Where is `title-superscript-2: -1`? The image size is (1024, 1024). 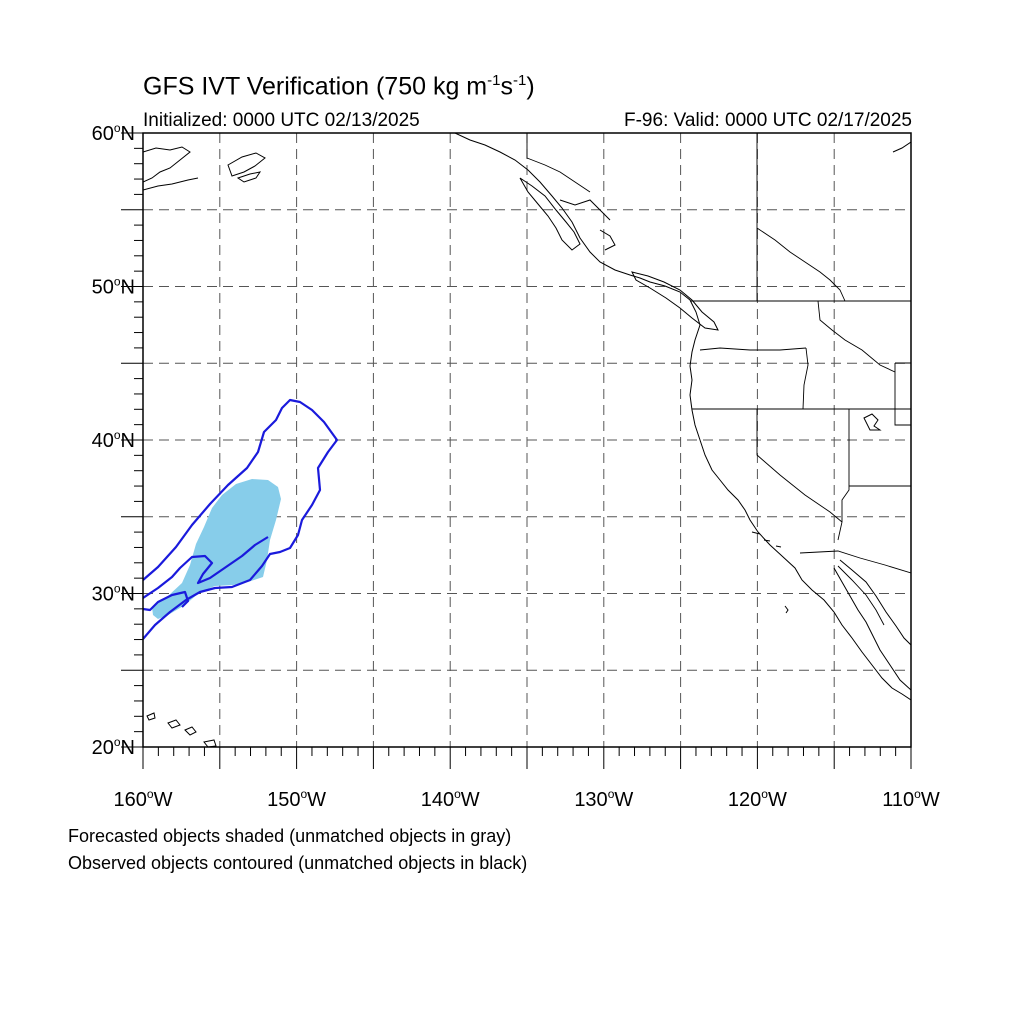 title-superscript-2: -1 is located at coordinates (519, 80).